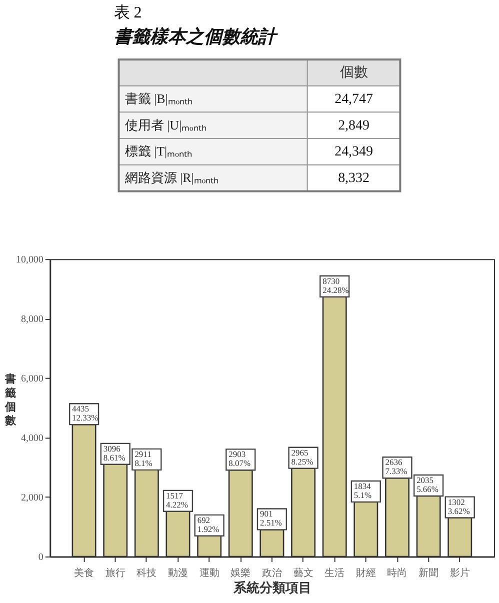 The image size is (499, 603). Describe the element at coordinates (354, 72) in the screenshot. I see `text: 個數` at that location.